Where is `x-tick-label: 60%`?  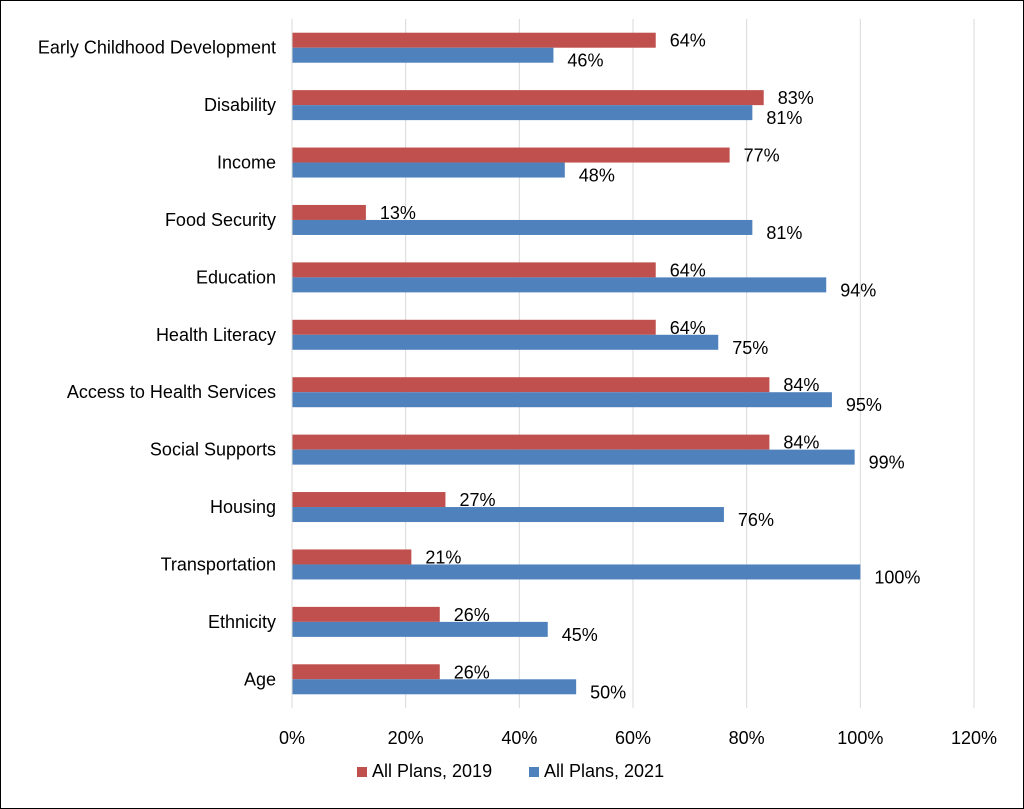
x-tick-label: 60% is located at coordinates (633, 738).